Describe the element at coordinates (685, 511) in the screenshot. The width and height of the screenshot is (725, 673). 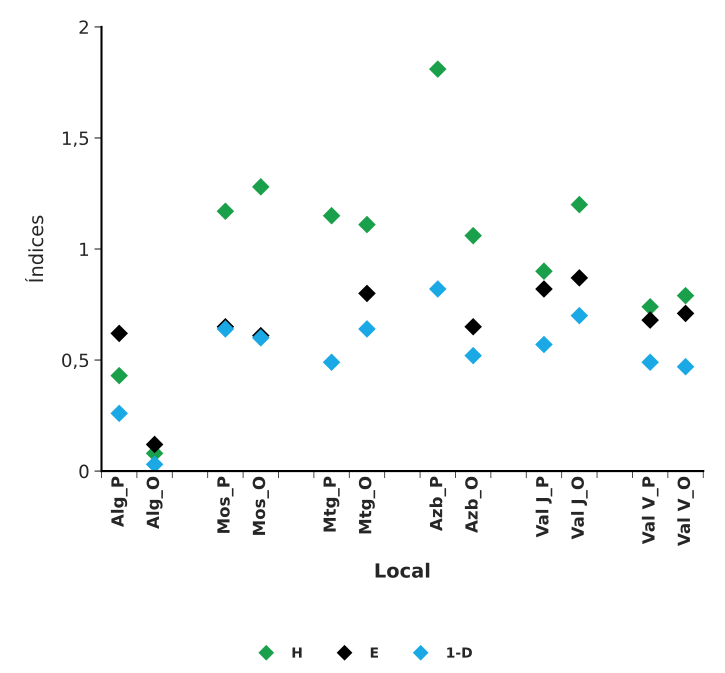
I see `x-tick-label: Val V_O` at that location.